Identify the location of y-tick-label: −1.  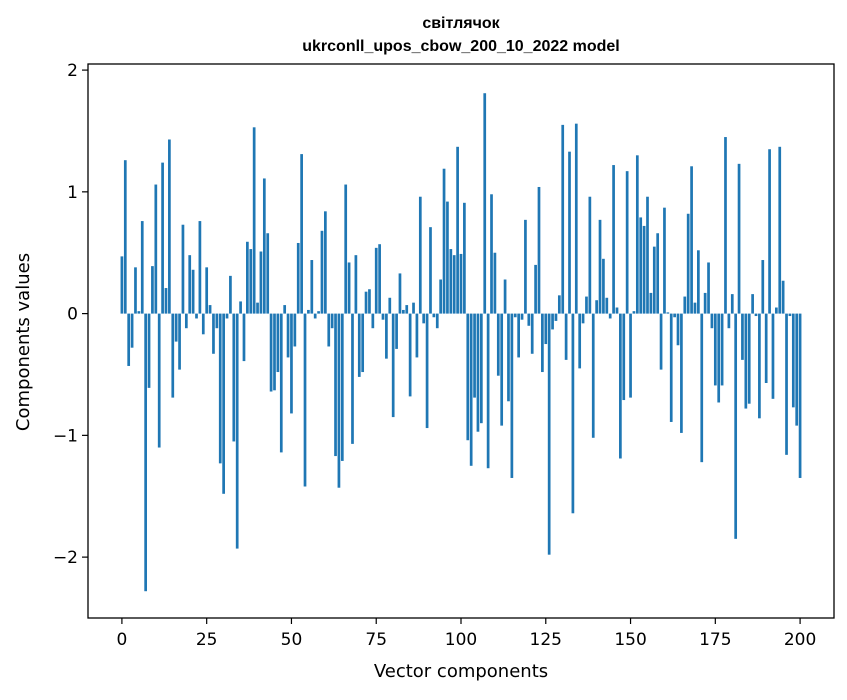
(65, 436).